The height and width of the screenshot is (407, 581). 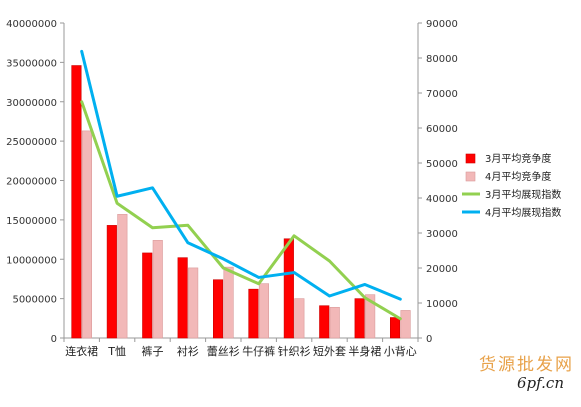 What do you see at coordinates (523, 194) in the screenshot?
I see `legend-label: 3月平均展现指数` at bounding box center [523, 194].